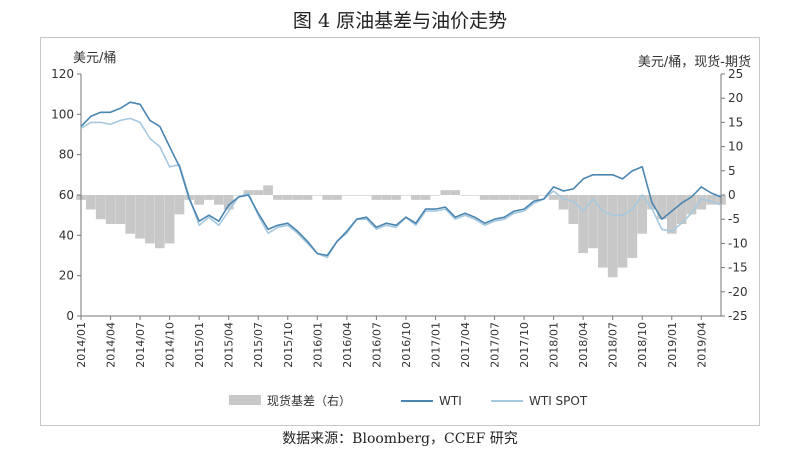 The width and height of the screenshot is (800, 452). Describe the element at coordinates (62, 114) in the screenshot. I see `left-tick-label: 100` at that location.